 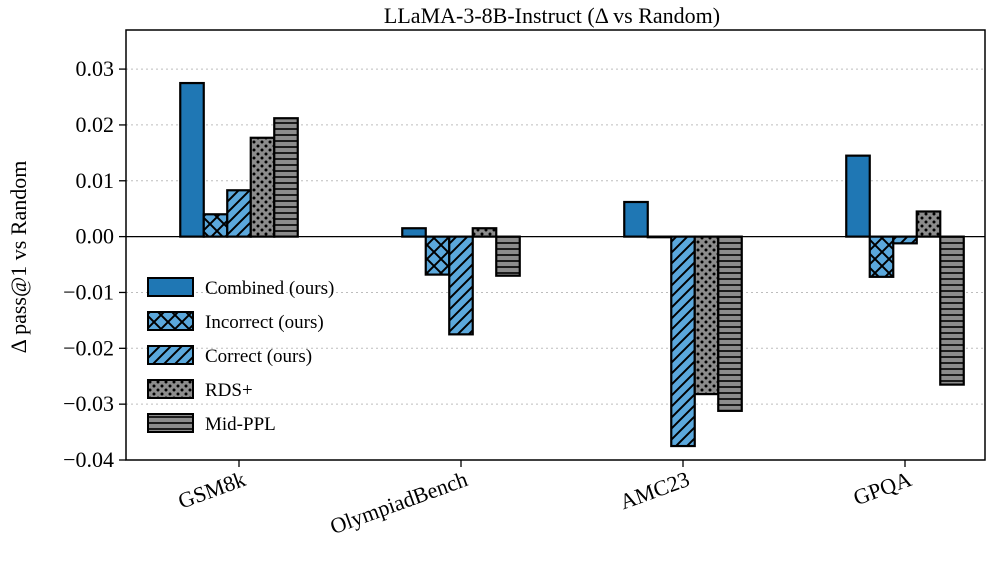 What do you see at coordinates (399, 502) in the screenshot?
I see `x-tick-label: OlympiadBench` at bounding box center [399, 502].